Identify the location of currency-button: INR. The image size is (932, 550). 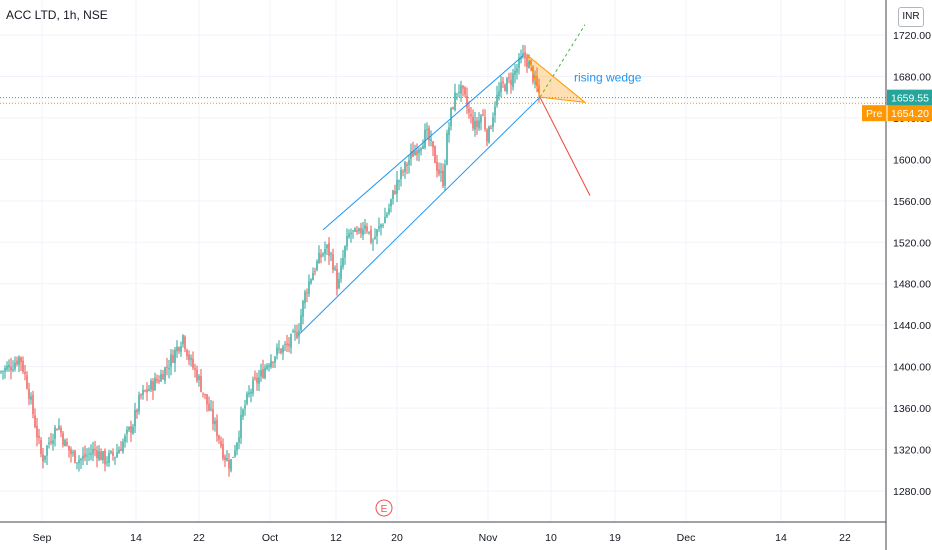
(911, 17).